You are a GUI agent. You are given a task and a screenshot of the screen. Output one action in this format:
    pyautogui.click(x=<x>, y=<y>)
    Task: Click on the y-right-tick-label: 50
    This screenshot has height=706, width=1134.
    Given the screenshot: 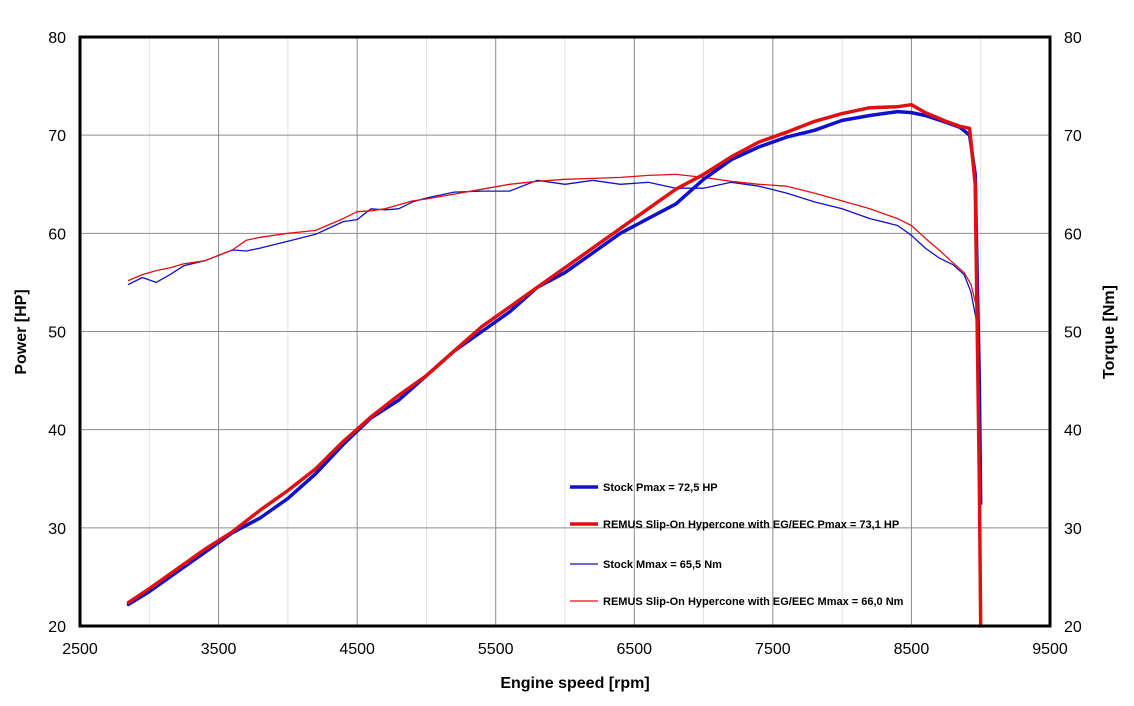 What is the action you would take?
    pyautogui.click(x=1073, y=333)
    